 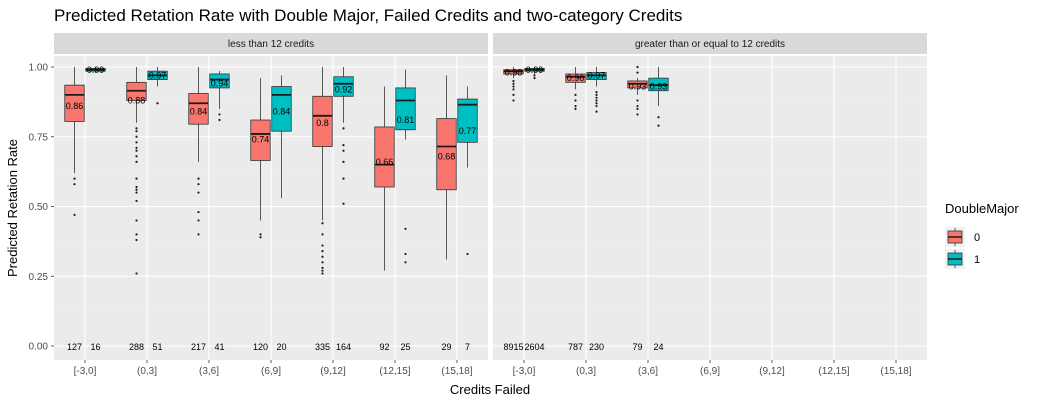 I want to click on box-2-0: 0.93 79, so click(x=637, y=208).